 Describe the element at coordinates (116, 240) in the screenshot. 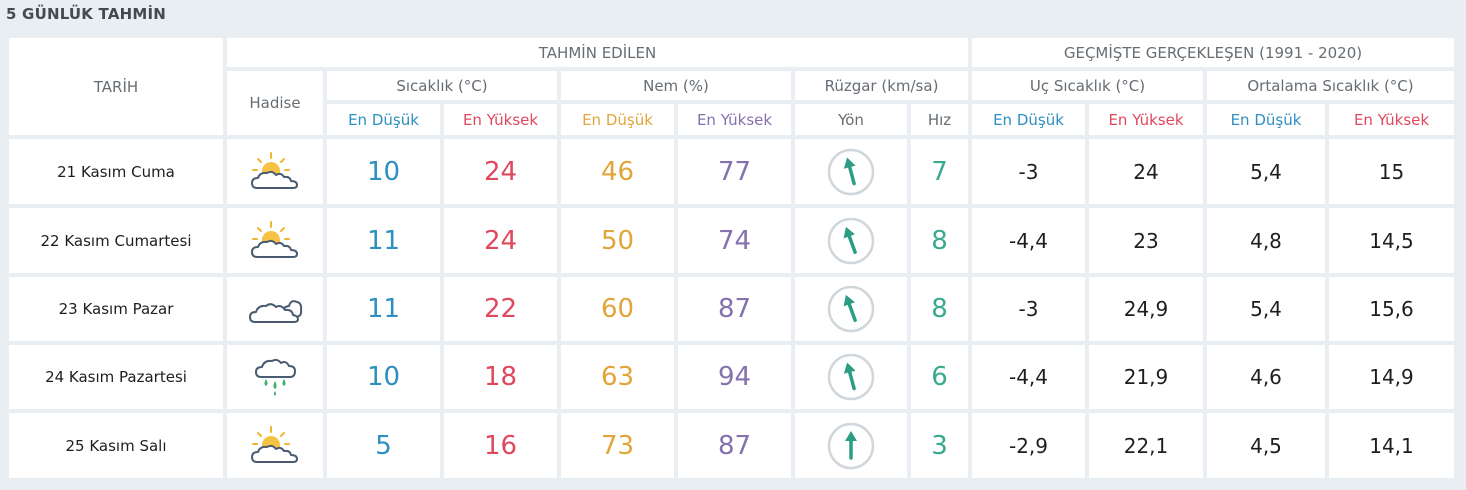

I see `row-2-date: 22 Kasım Cumartesi` at that location.